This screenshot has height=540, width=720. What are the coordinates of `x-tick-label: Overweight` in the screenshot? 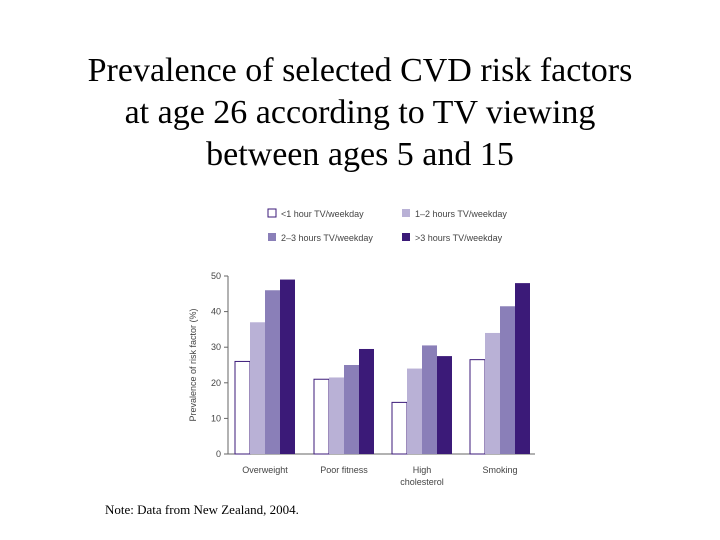 It's located at (265, 470).